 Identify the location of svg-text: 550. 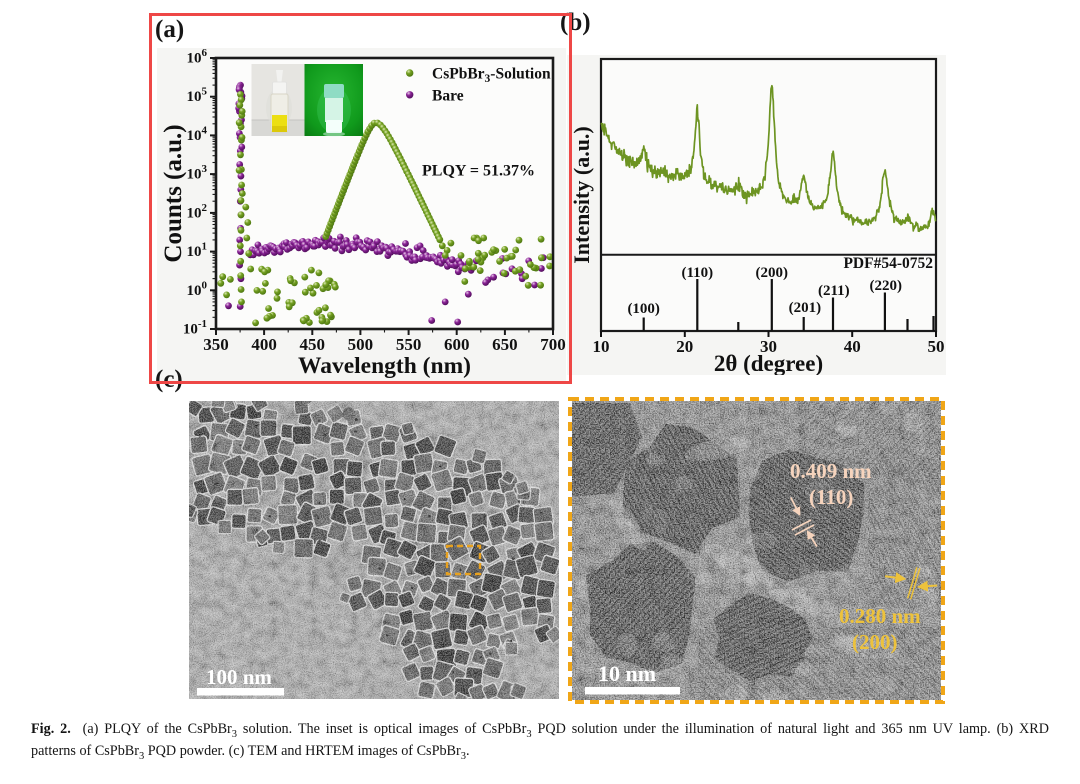
(409, 344).